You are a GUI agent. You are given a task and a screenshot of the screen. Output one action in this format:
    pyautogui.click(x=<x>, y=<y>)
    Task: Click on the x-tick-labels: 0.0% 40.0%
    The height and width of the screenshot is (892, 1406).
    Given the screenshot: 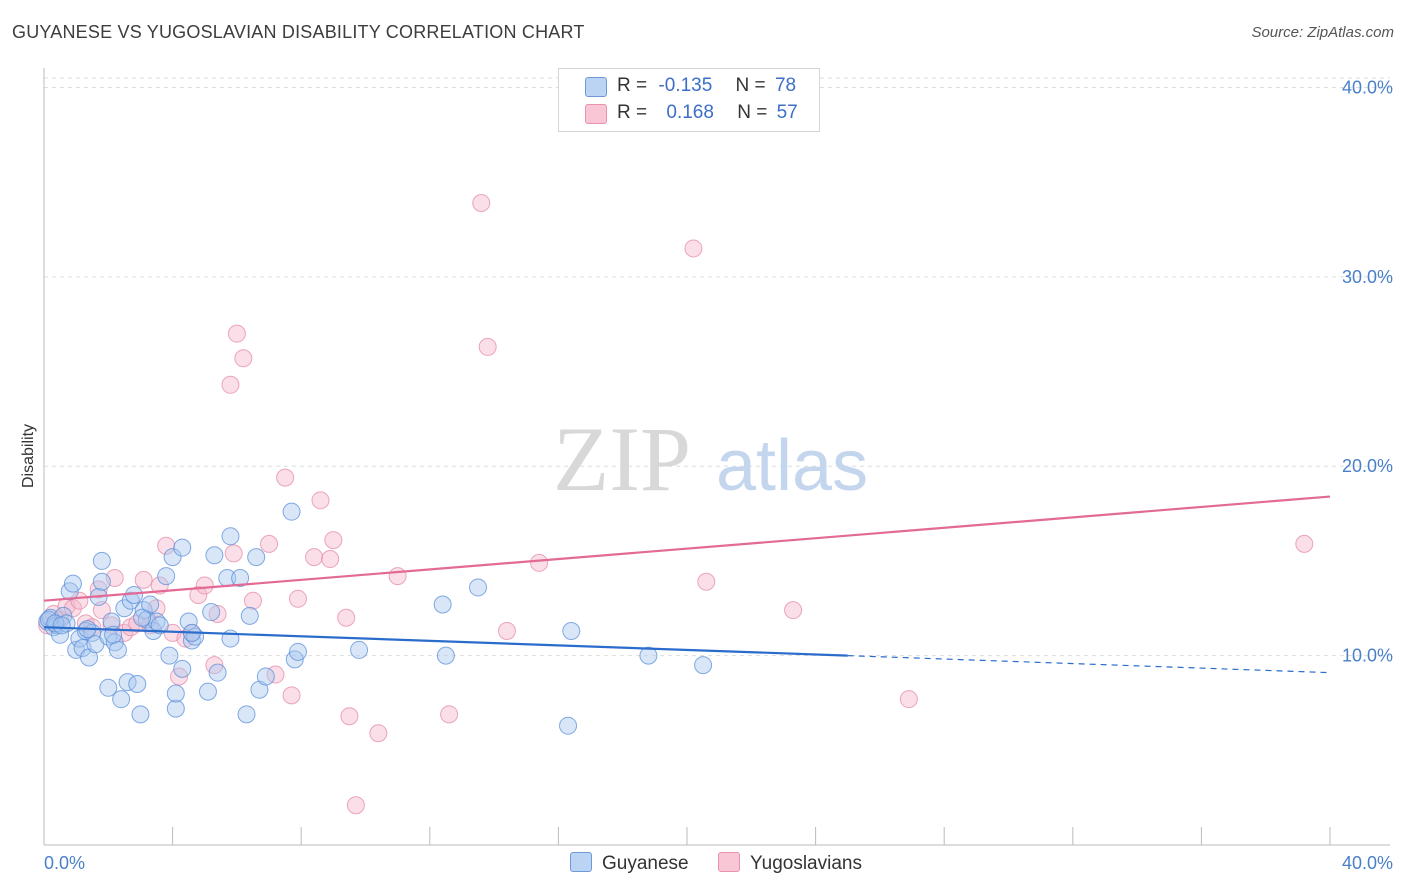 What is the action you would take?
    pyautogui.click(x=718, y=863)
    